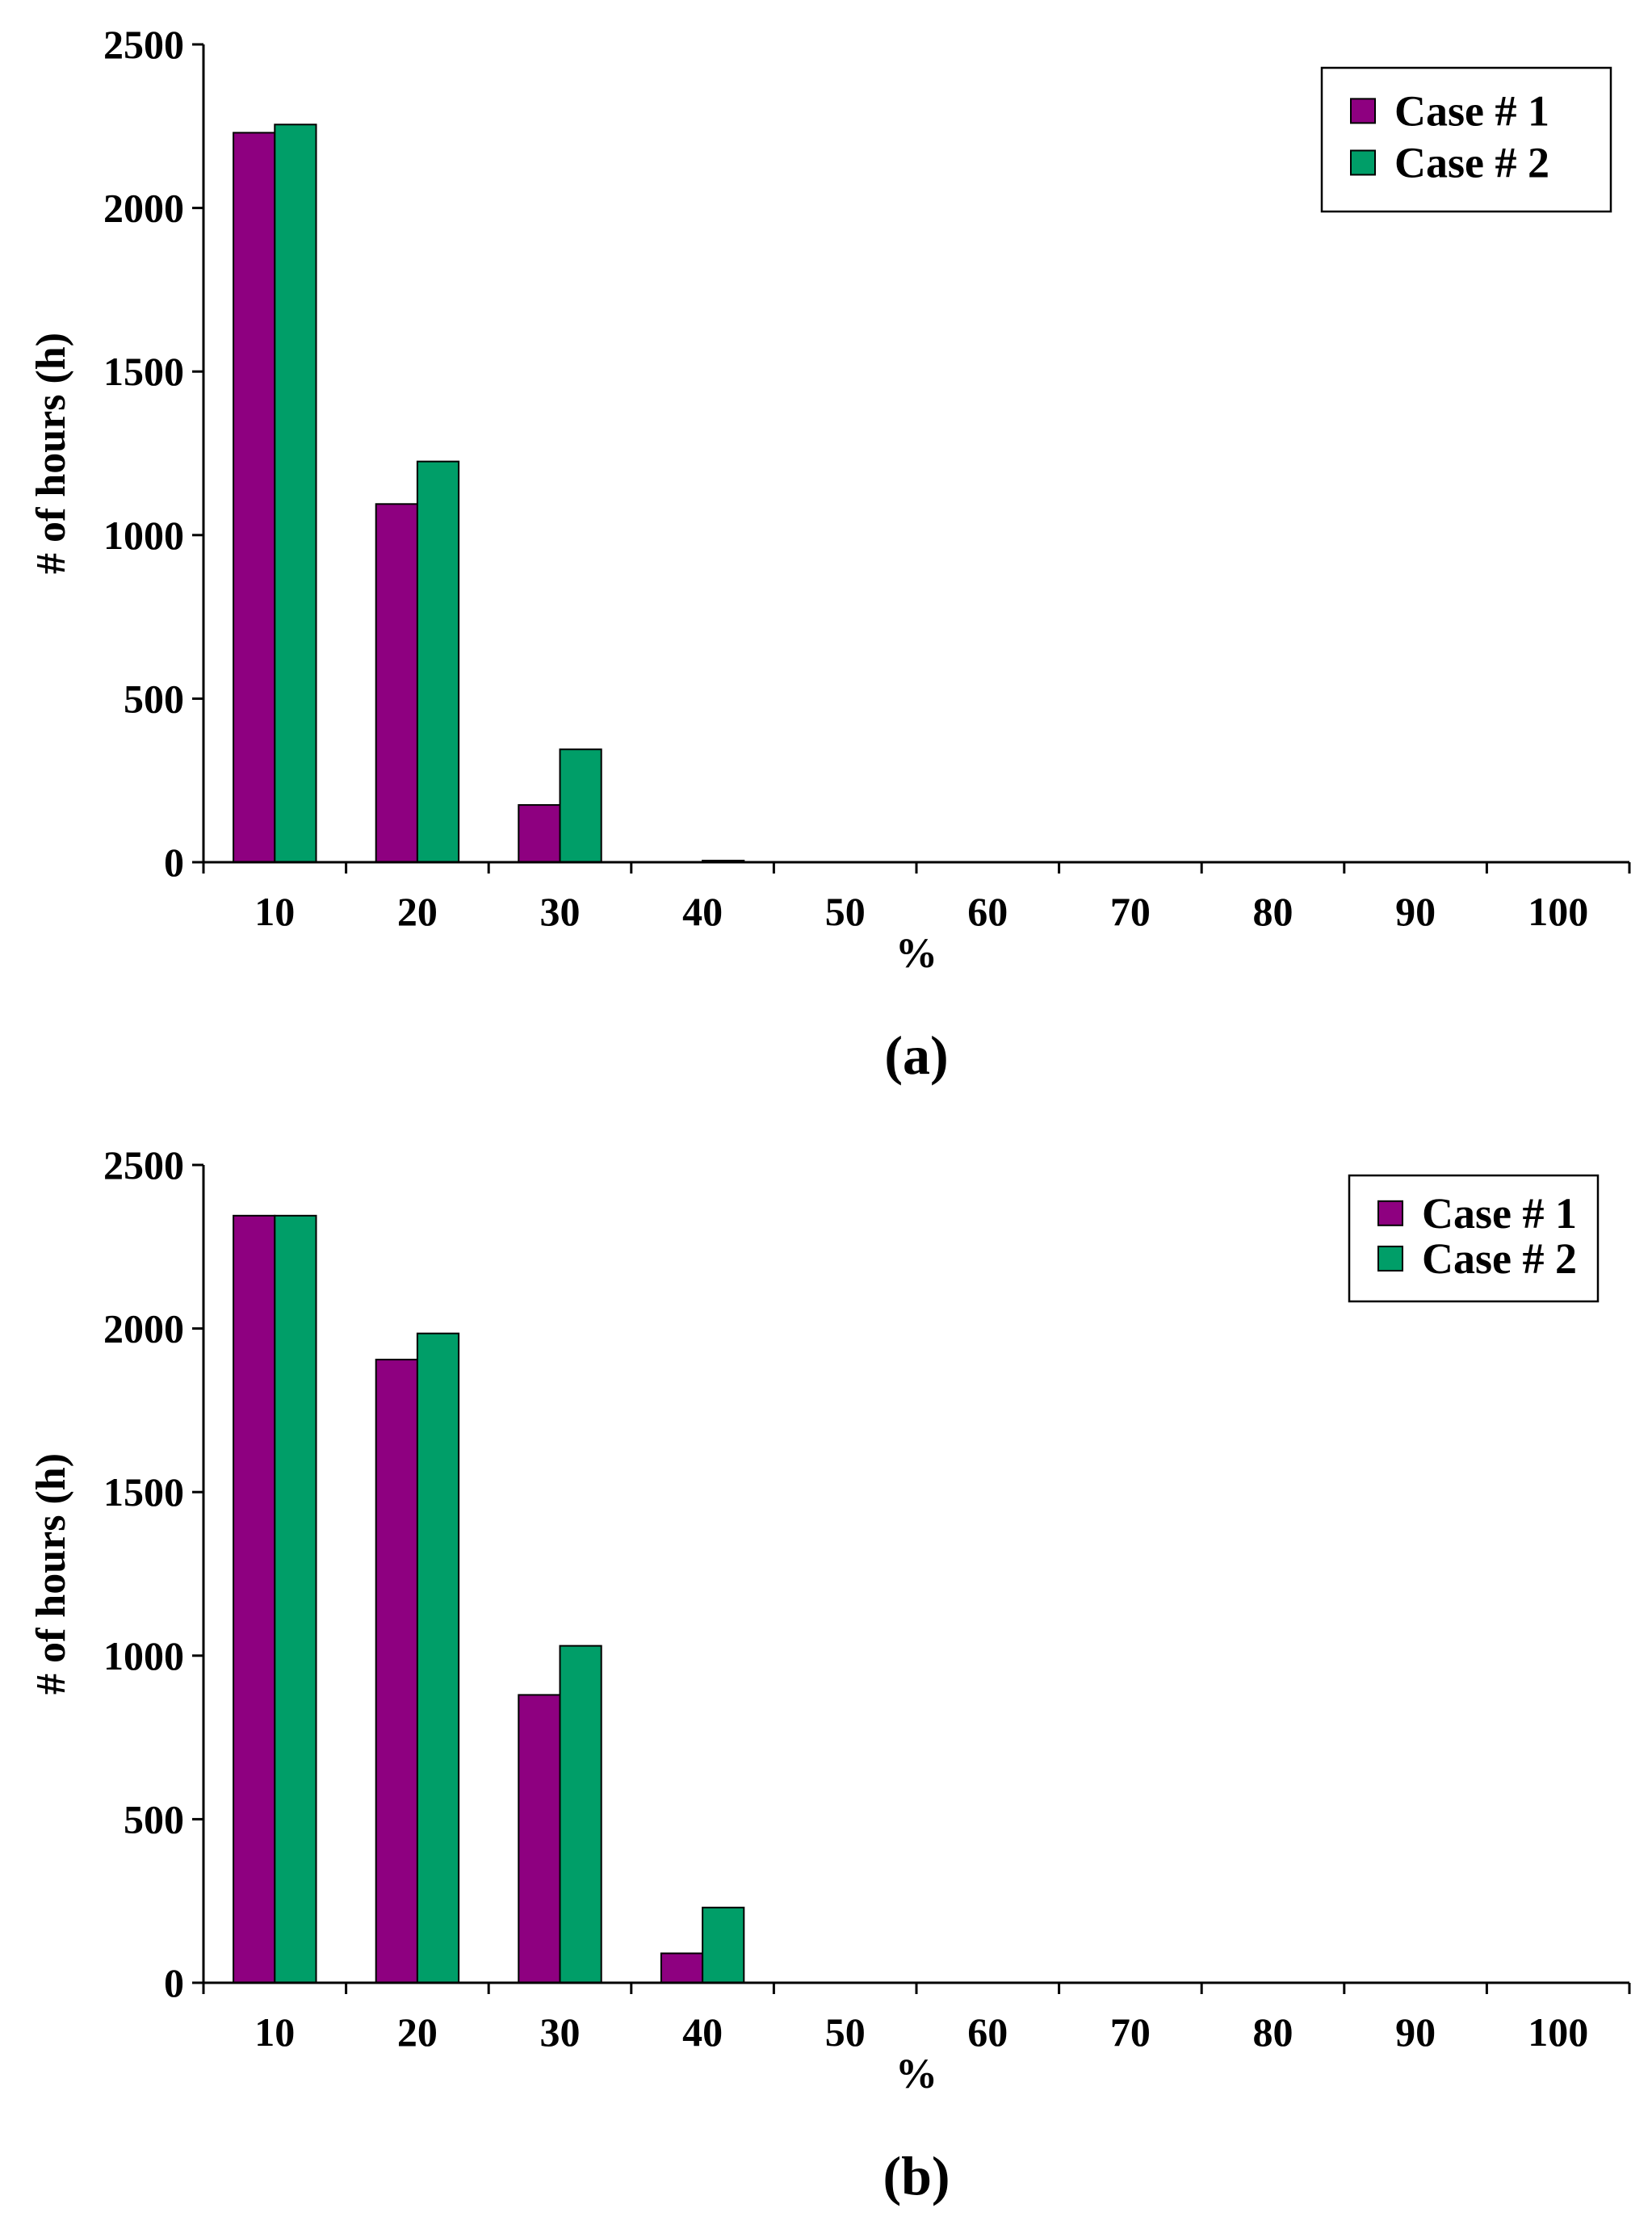  What do you see at coordinates (916, 2175) in the screenshot?
I see `panel-label: (b)` at bounding box center [916, 2175].